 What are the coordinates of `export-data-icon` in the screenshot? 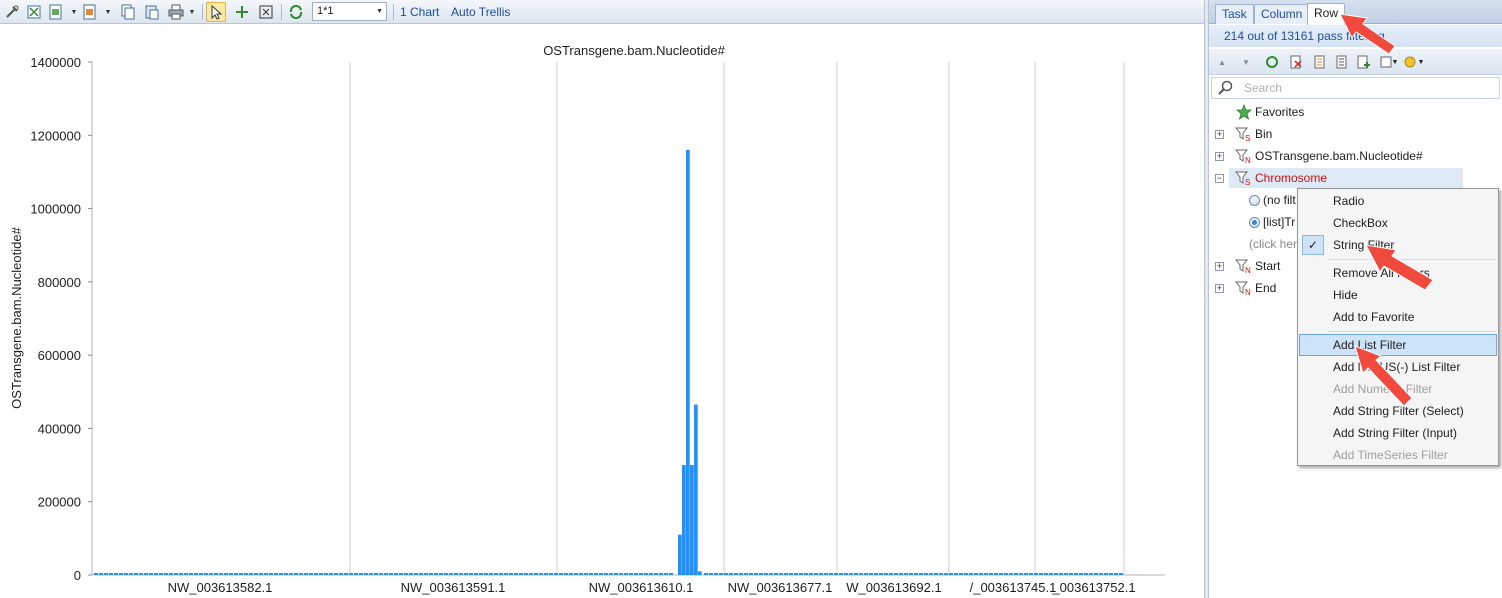 It's located at (90, 12).